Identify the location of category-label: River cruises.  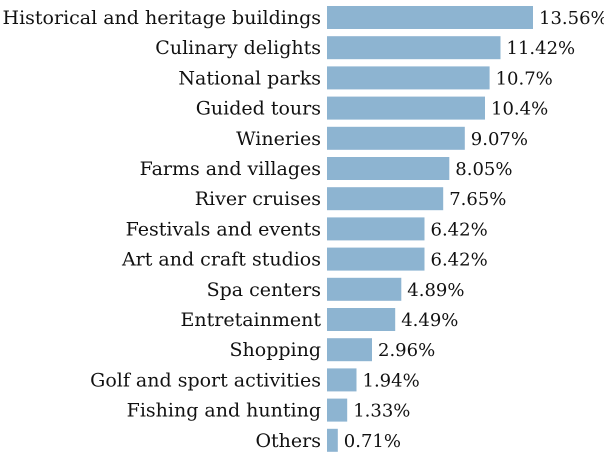
(258, 199).